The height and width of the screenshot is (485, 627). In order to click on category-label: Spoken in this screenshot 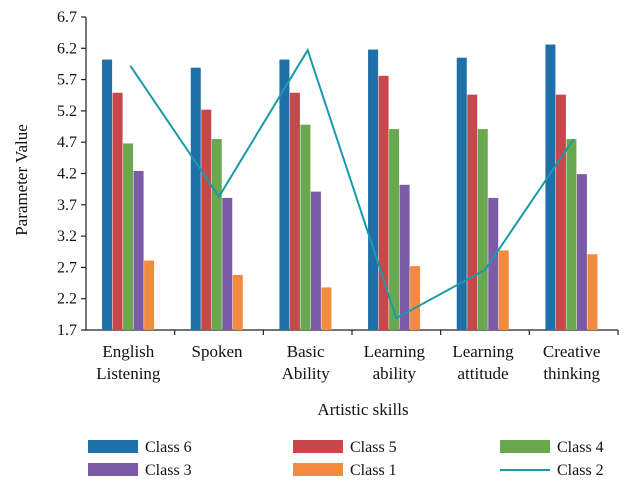, I will do `click(218, 351)`.